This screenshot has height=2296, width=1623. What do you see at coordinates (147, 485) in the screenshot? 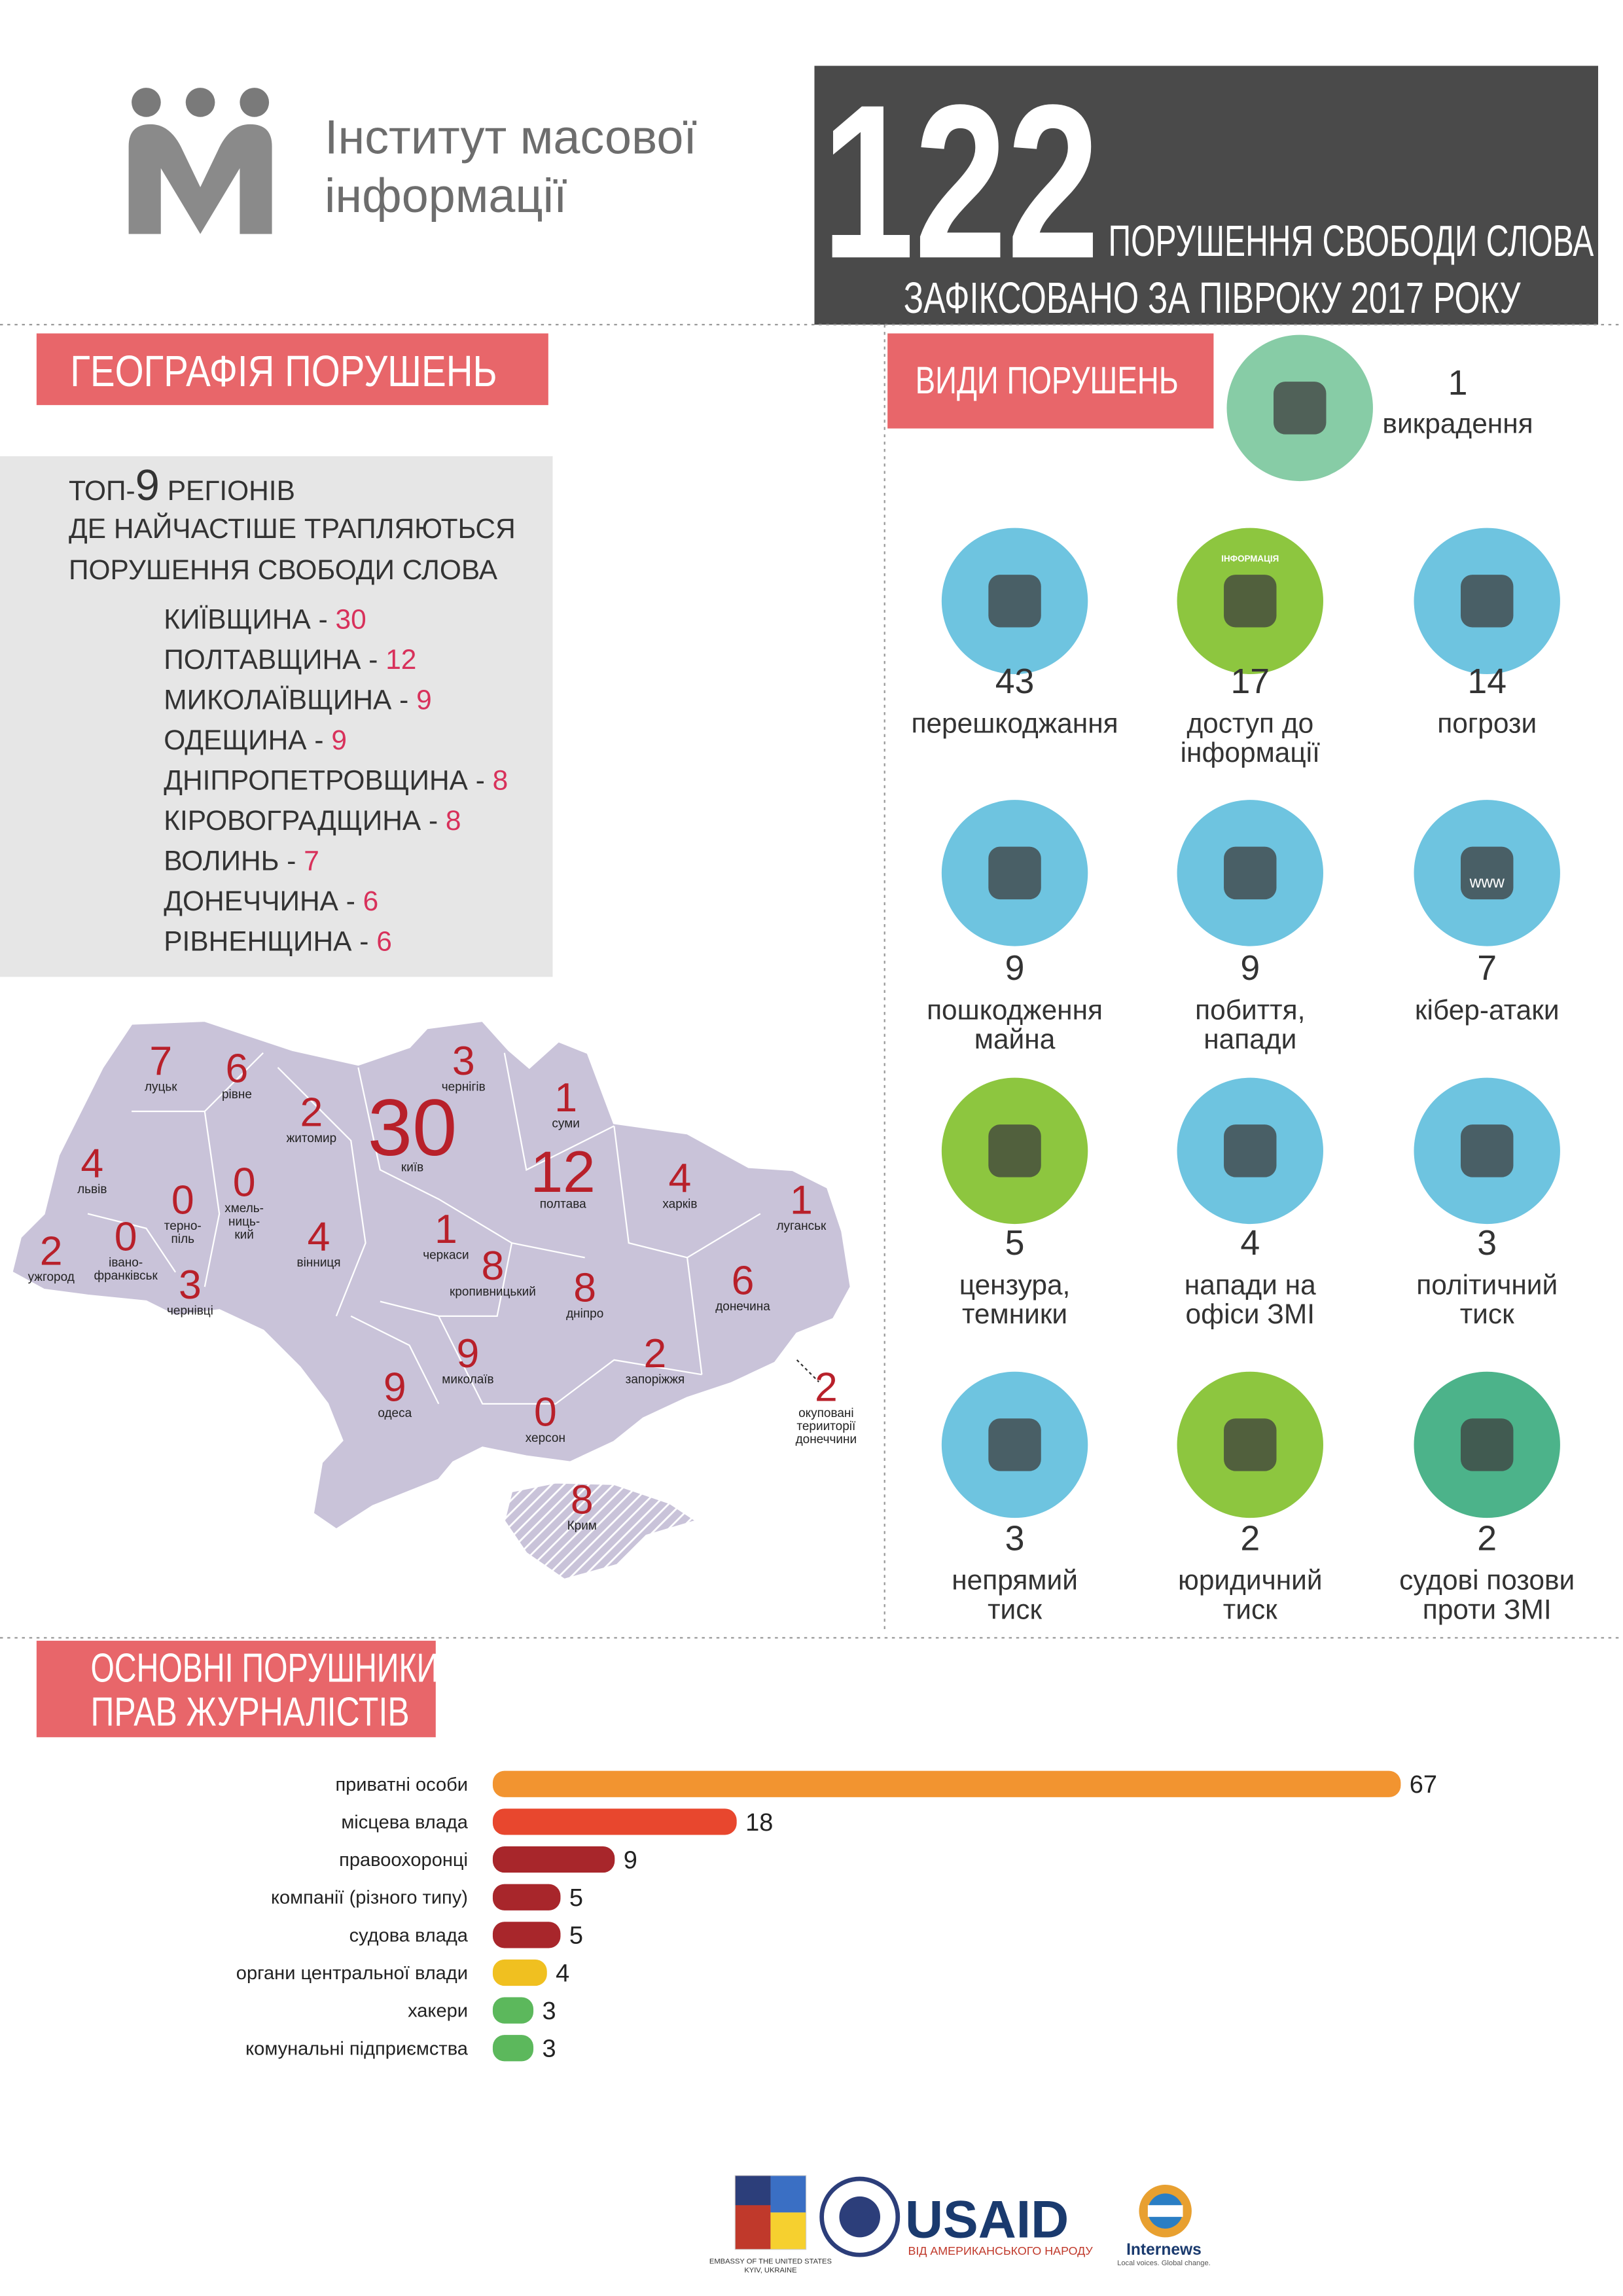
I see `top-number: 9` at bounding box center [147, 485].